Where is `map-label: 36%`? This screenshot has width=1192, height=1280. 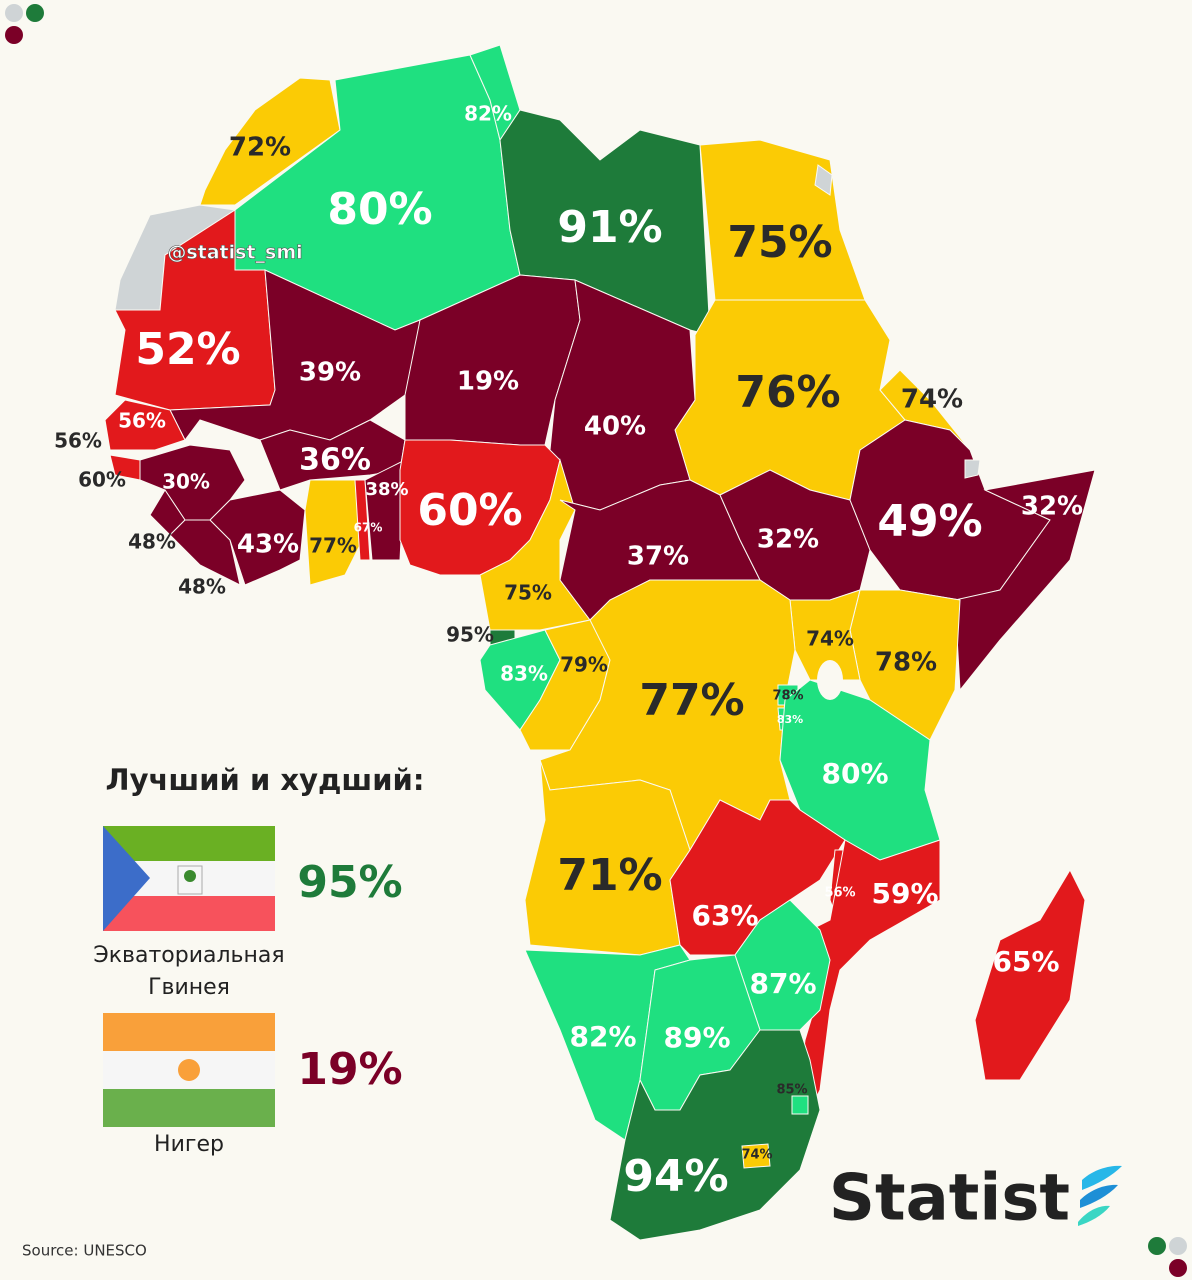 map-label: 36% is located at coordinates (335, 460).